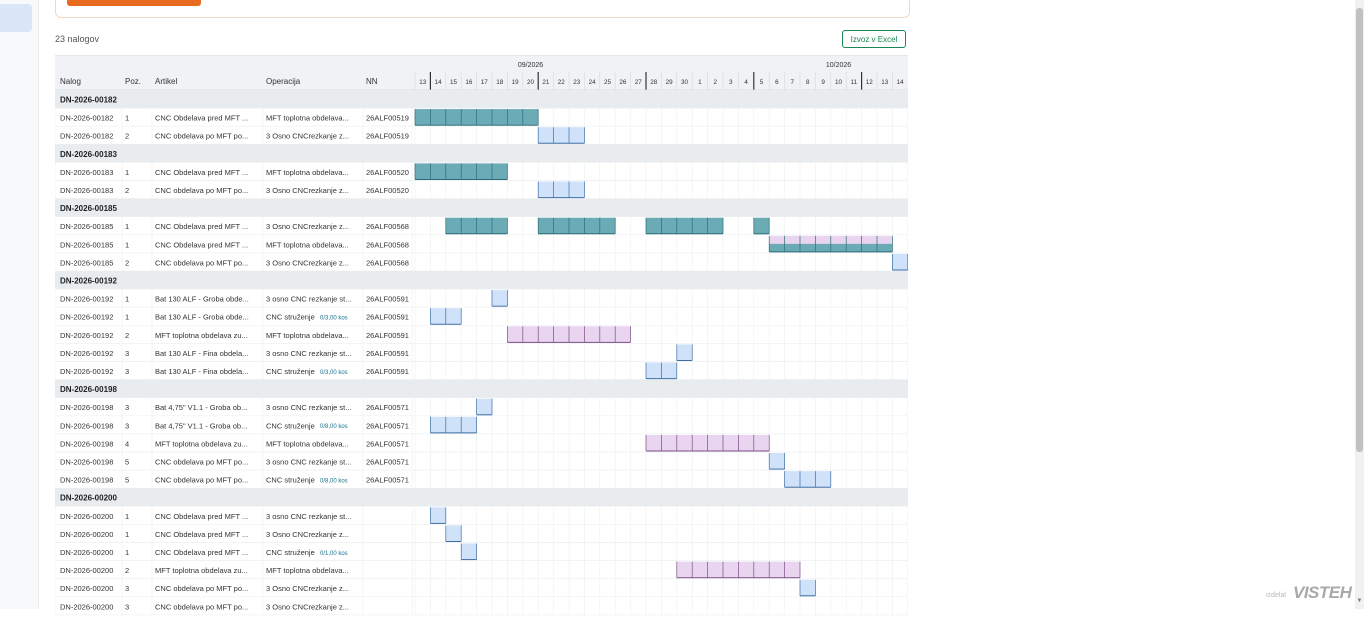  Describe the element at coordinates (874, 39) in the screenshot. I see `export-excel-button: Izvoz v Excel` at that location.